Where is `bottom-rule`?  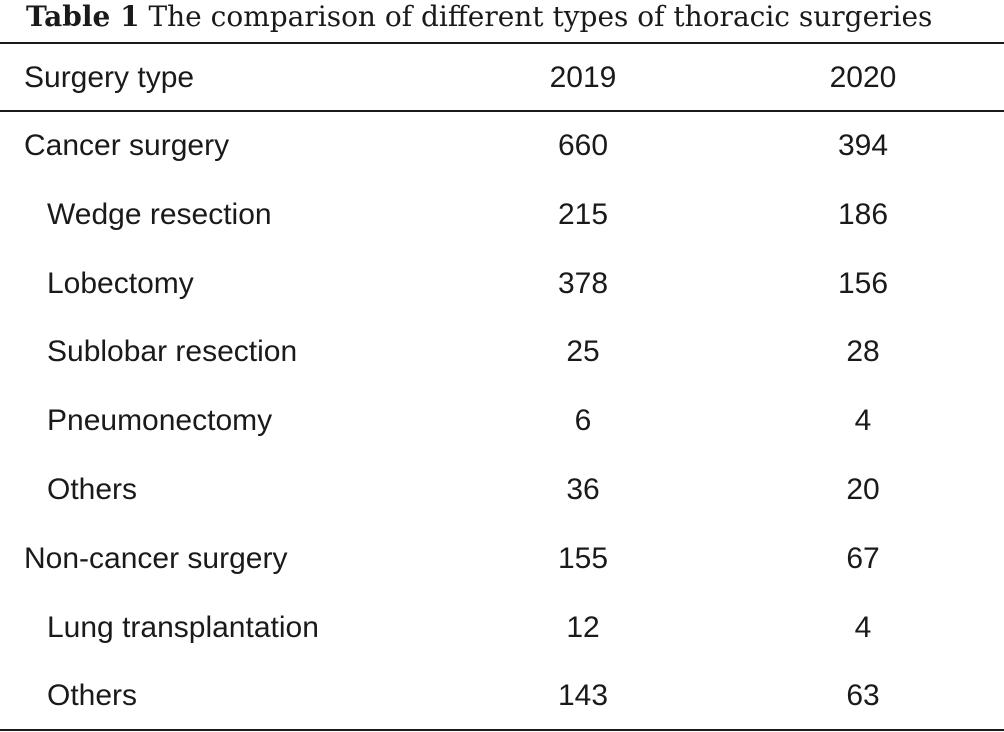 bottom-rule is located at coordinates (502, 730).